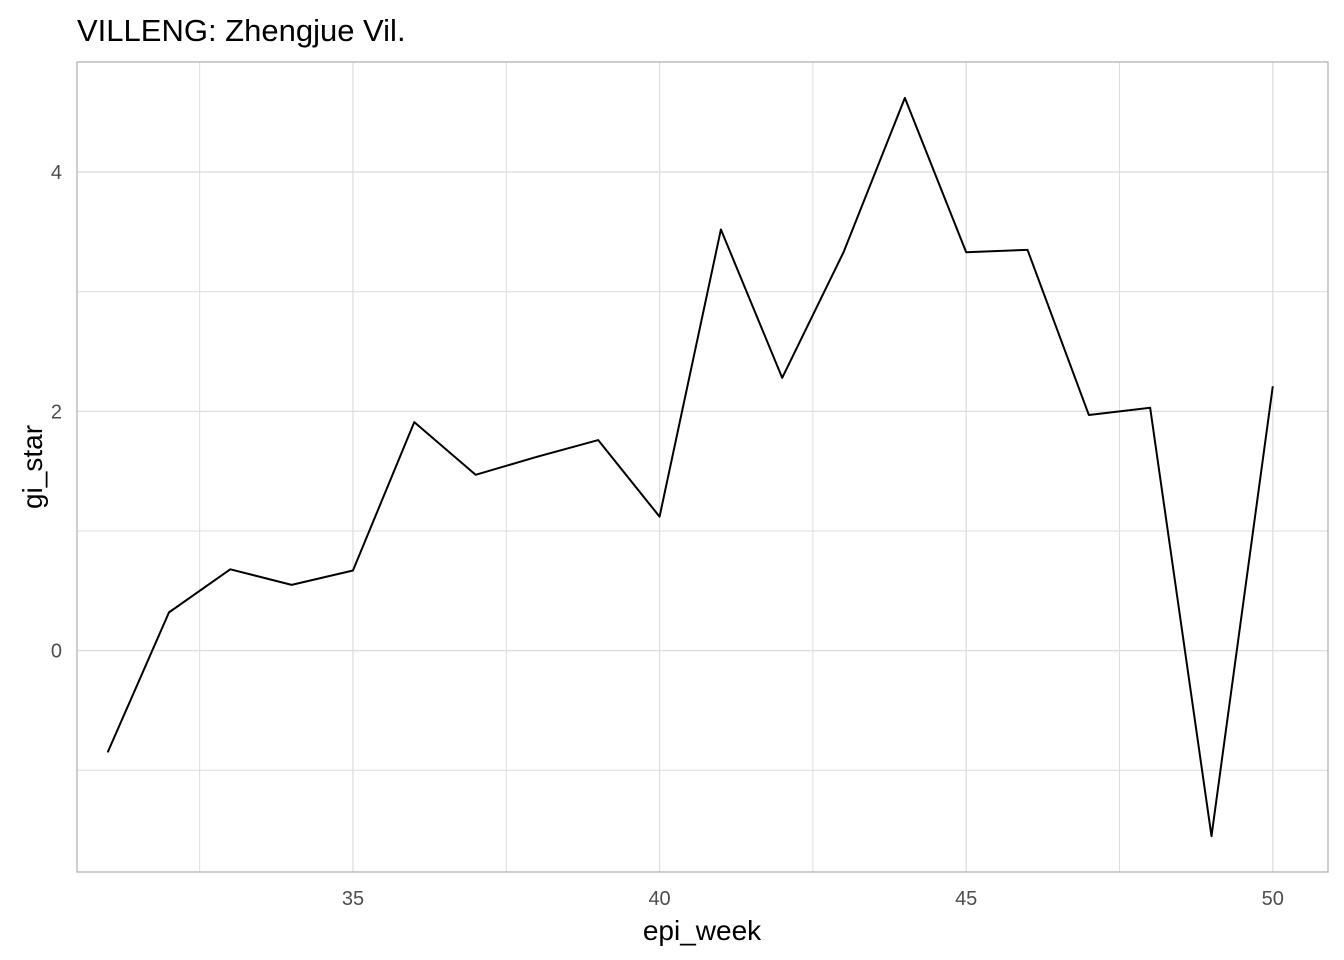  Describe the element at coordinates (1273, 899) in the screenshot. I see `x-tick-label: 50` at that location.